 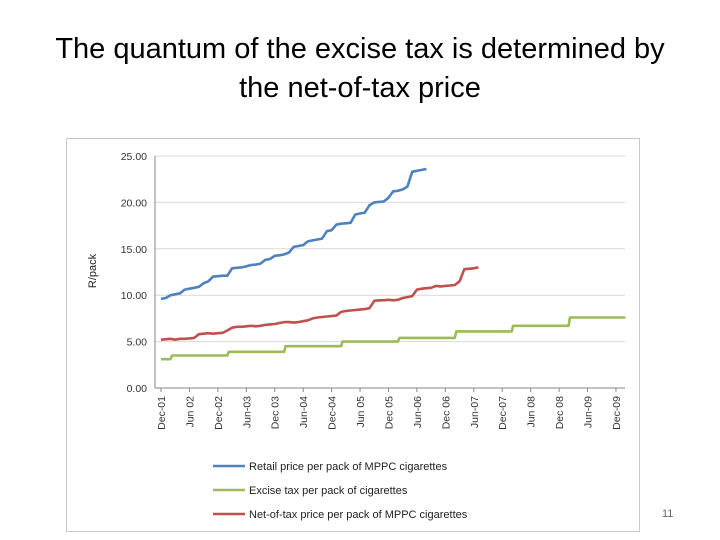 What do you see at coordinates (304, 412) in the screenshot?
I see `x-tick-label: Jun-04` at bounding box center [304, 412].